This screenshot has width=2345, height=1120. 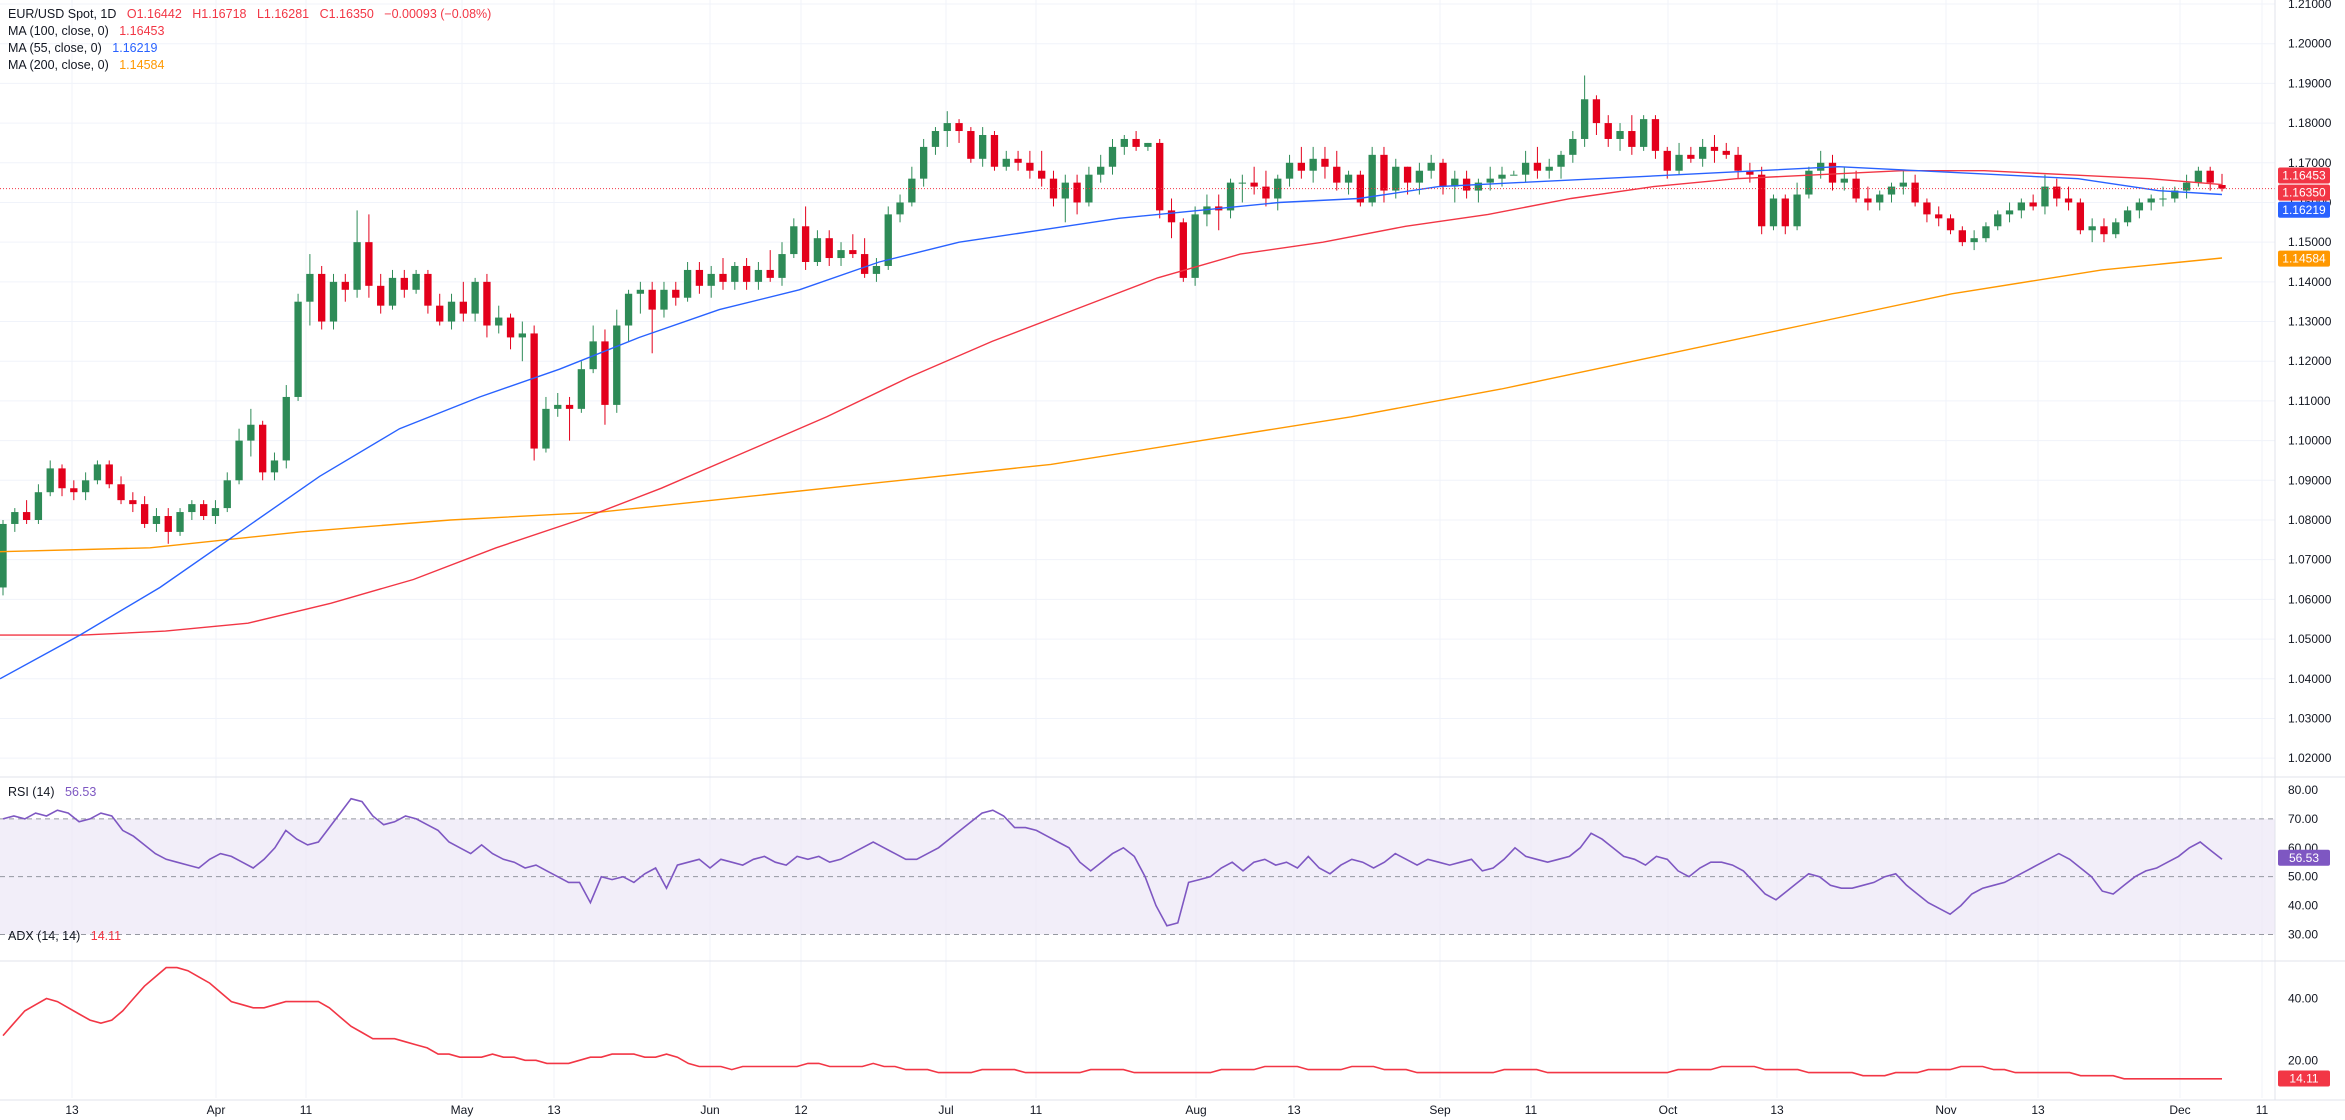 I want to click on price-tick-label: 1.09000, so click(x=2310, y=480).